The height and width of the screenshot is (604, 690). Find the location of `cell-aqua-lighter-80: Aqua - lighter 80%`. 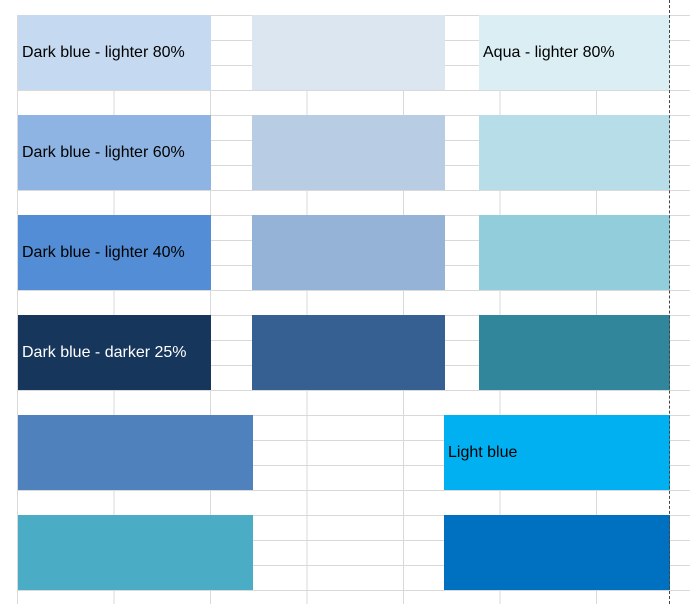

cell-aqua-lighter-80: Aqua - lighter 80% is located at coordinates (574, 52).